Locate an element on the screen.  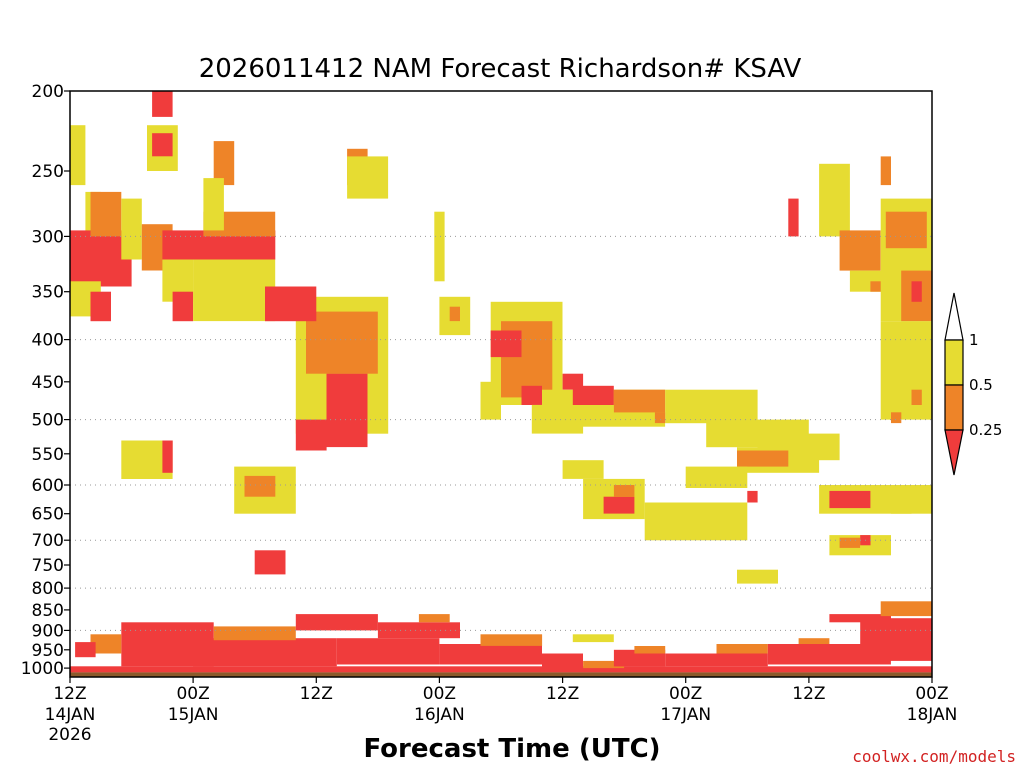
x-axis-label: Forecast Time (UTC) is located at coordinates (511, 749).